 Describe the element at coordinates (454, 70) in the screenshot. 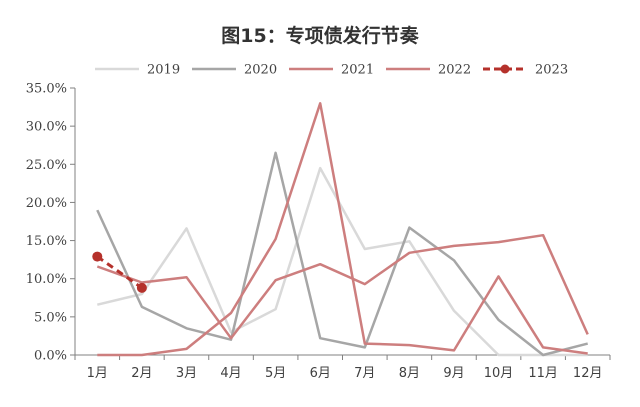

I see `legend-label-2022: 2022` at that location.